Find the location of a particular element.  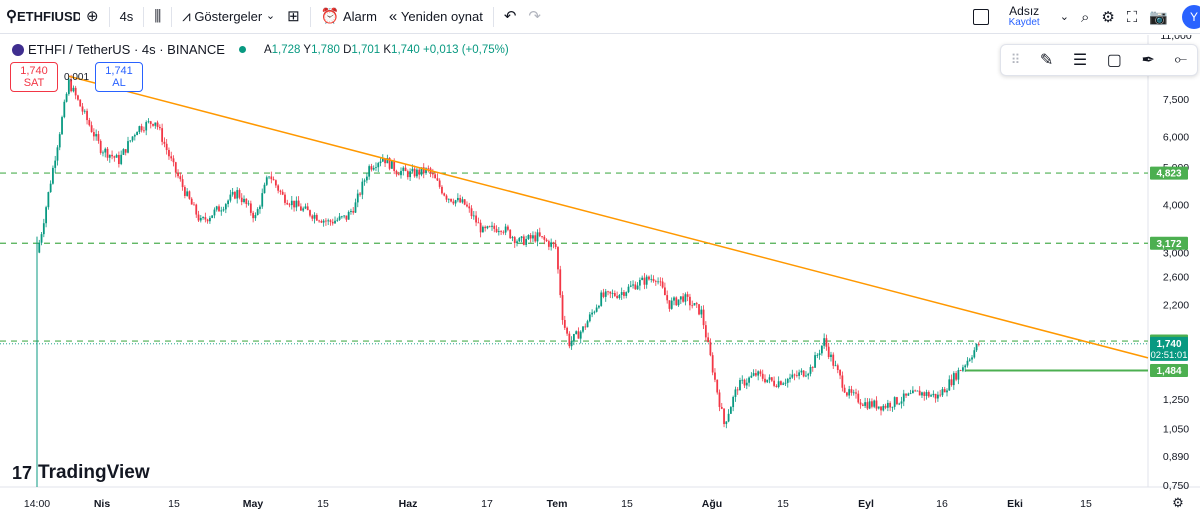

avatar: Y is located at coordinates (1191, 17).